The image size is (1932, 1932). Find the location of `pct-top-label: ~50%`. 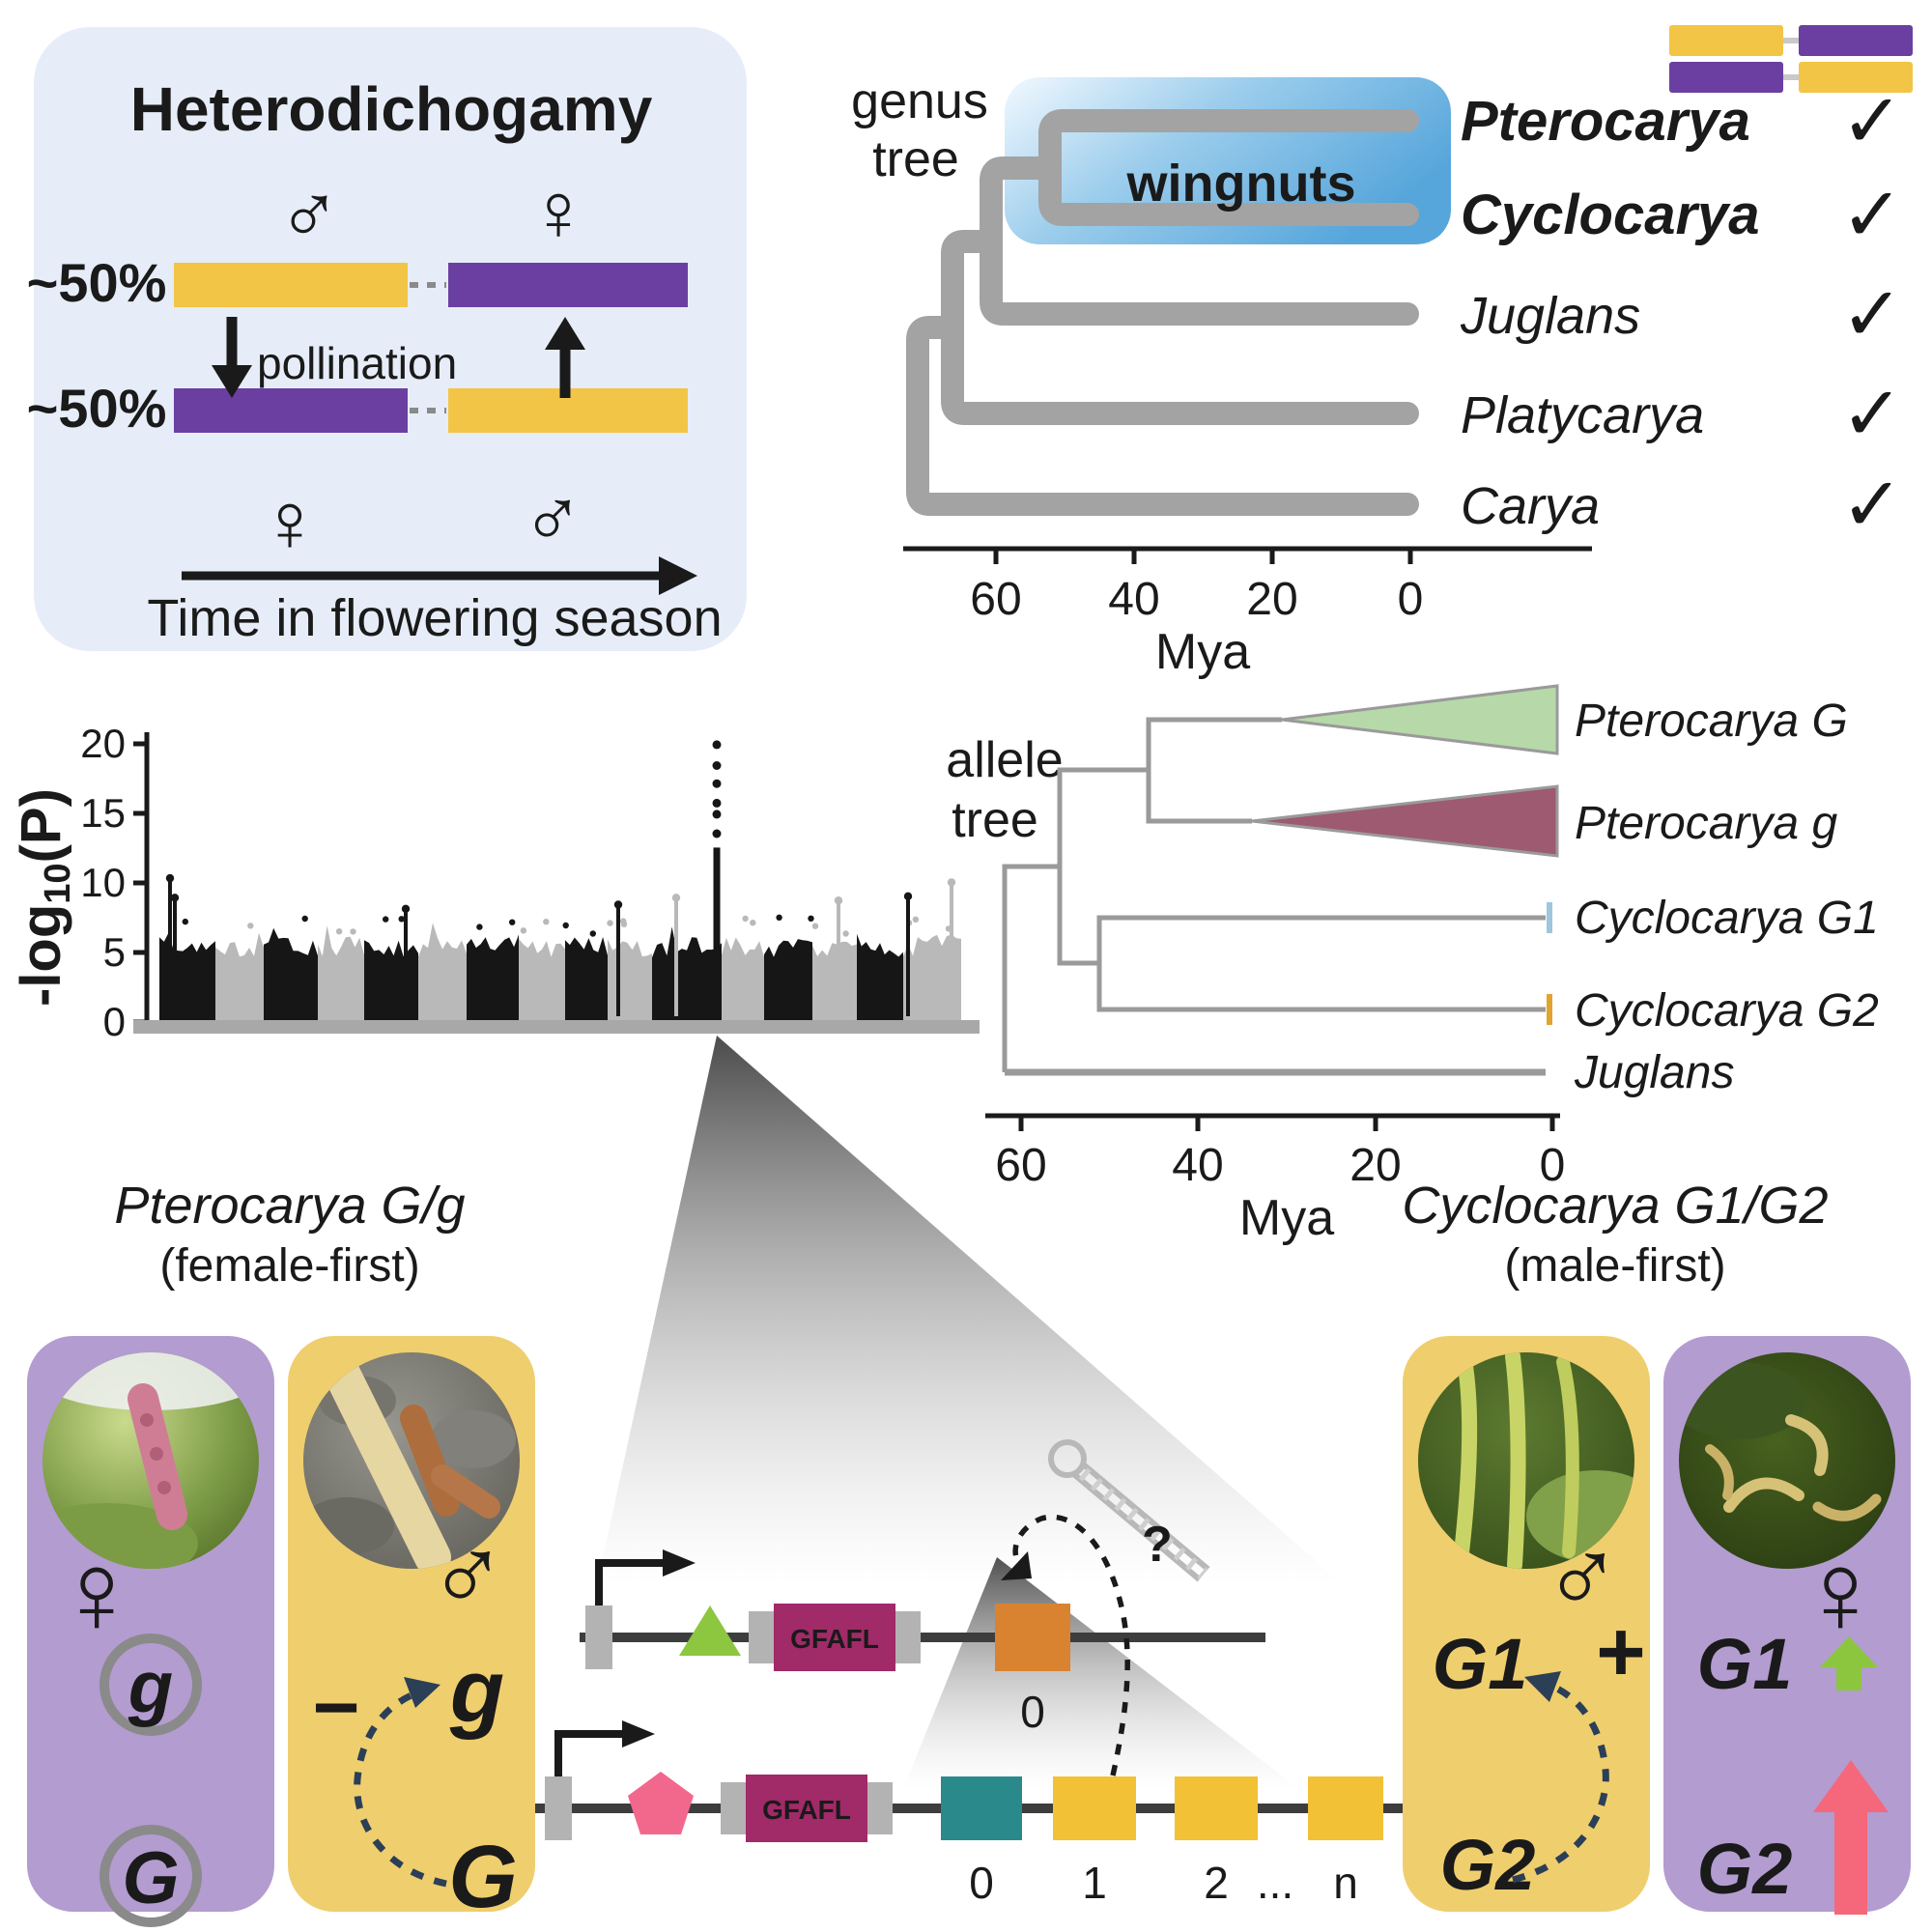

pct-top-label: ~50% is located at coordinates (97, 282).